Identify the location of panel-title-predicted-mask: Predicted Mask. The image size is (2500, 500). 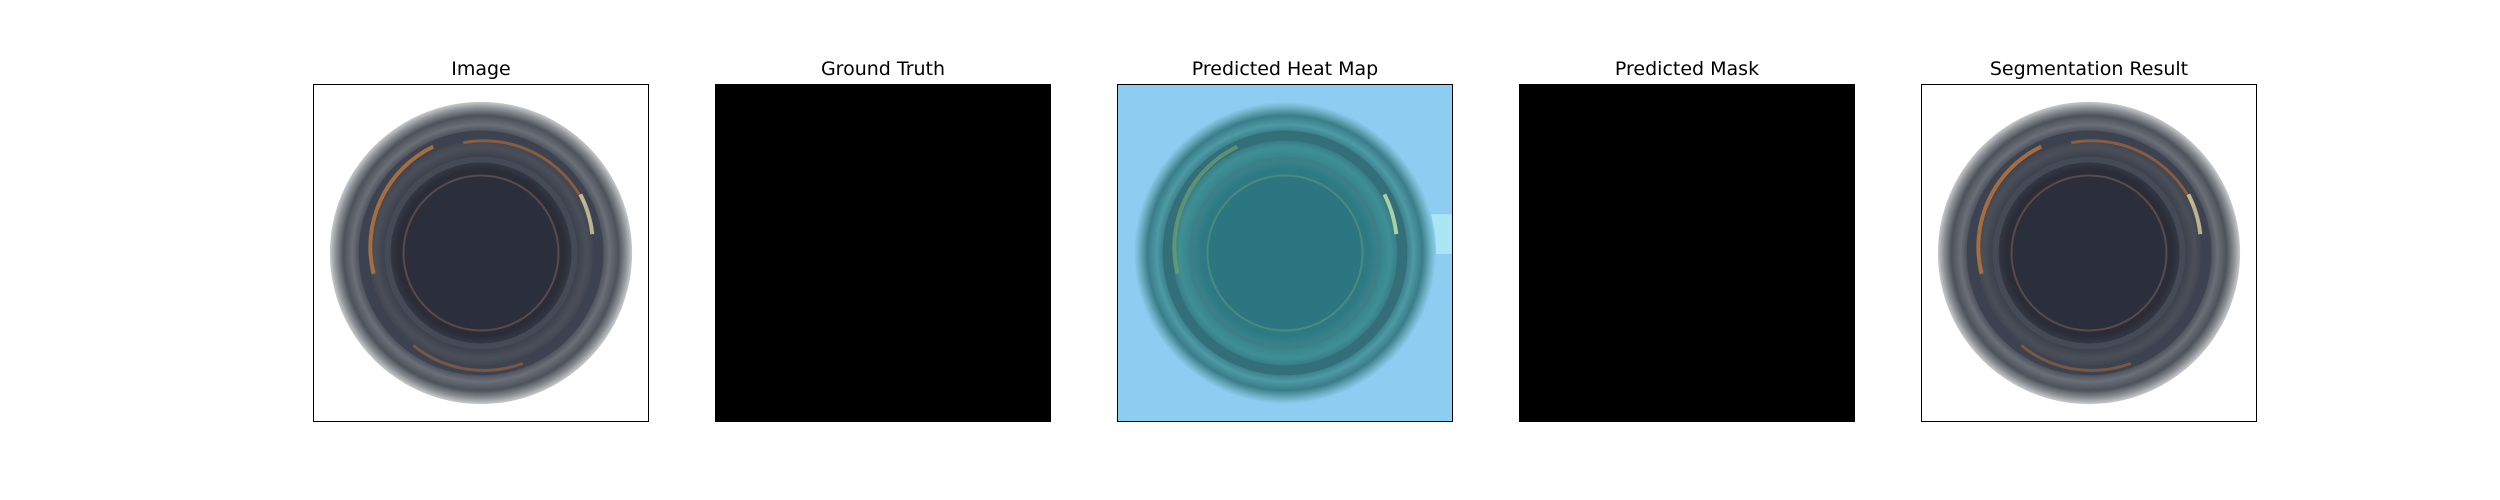
(1687, 69).